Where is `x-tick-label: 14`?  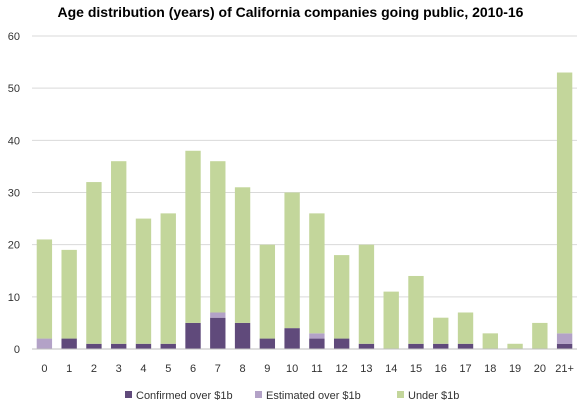 x-tick-label: 14 is located at coordinates (391, 369).